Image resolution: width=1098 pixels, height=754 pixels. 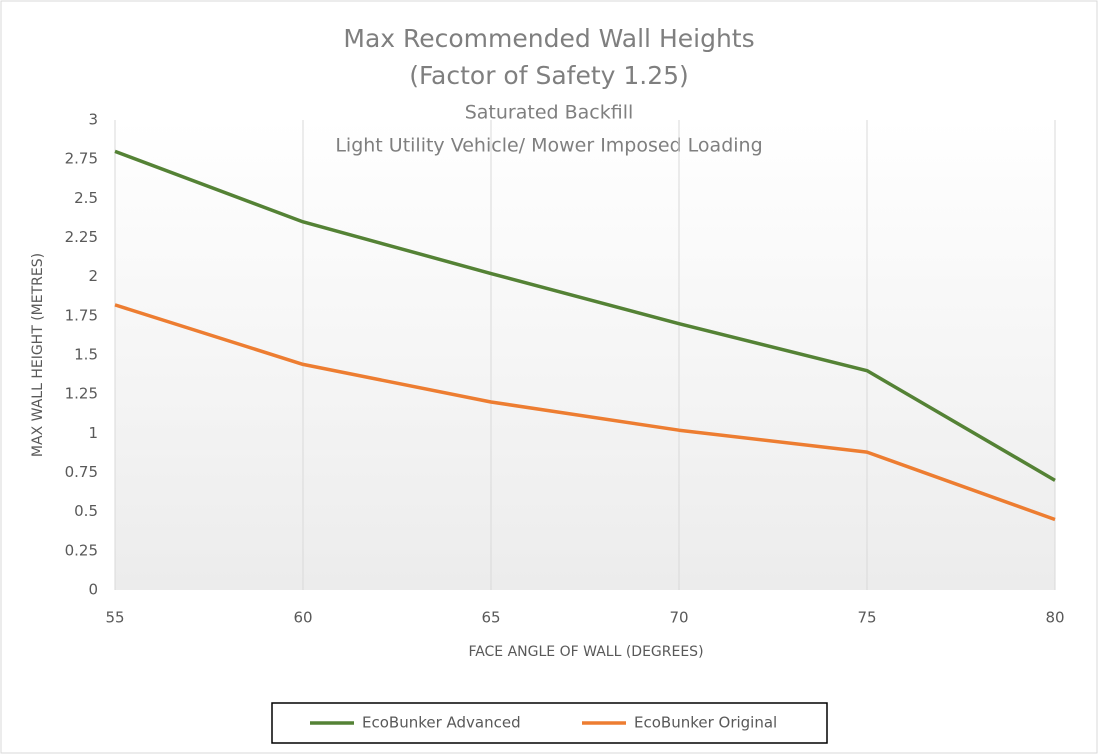 What do you see at coordinates (302, 618) in the screenshot?
I see `x-tick-label: 60` at bounding box center [302, 618].